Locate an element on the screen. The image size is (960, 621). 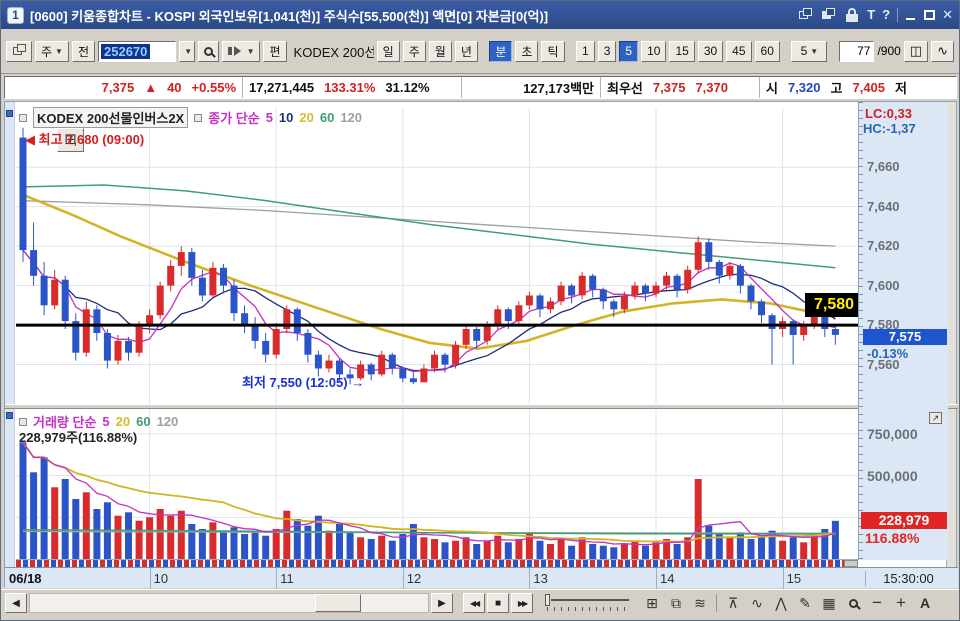
high-price: 7,405 is located at coordinates (869, 87).